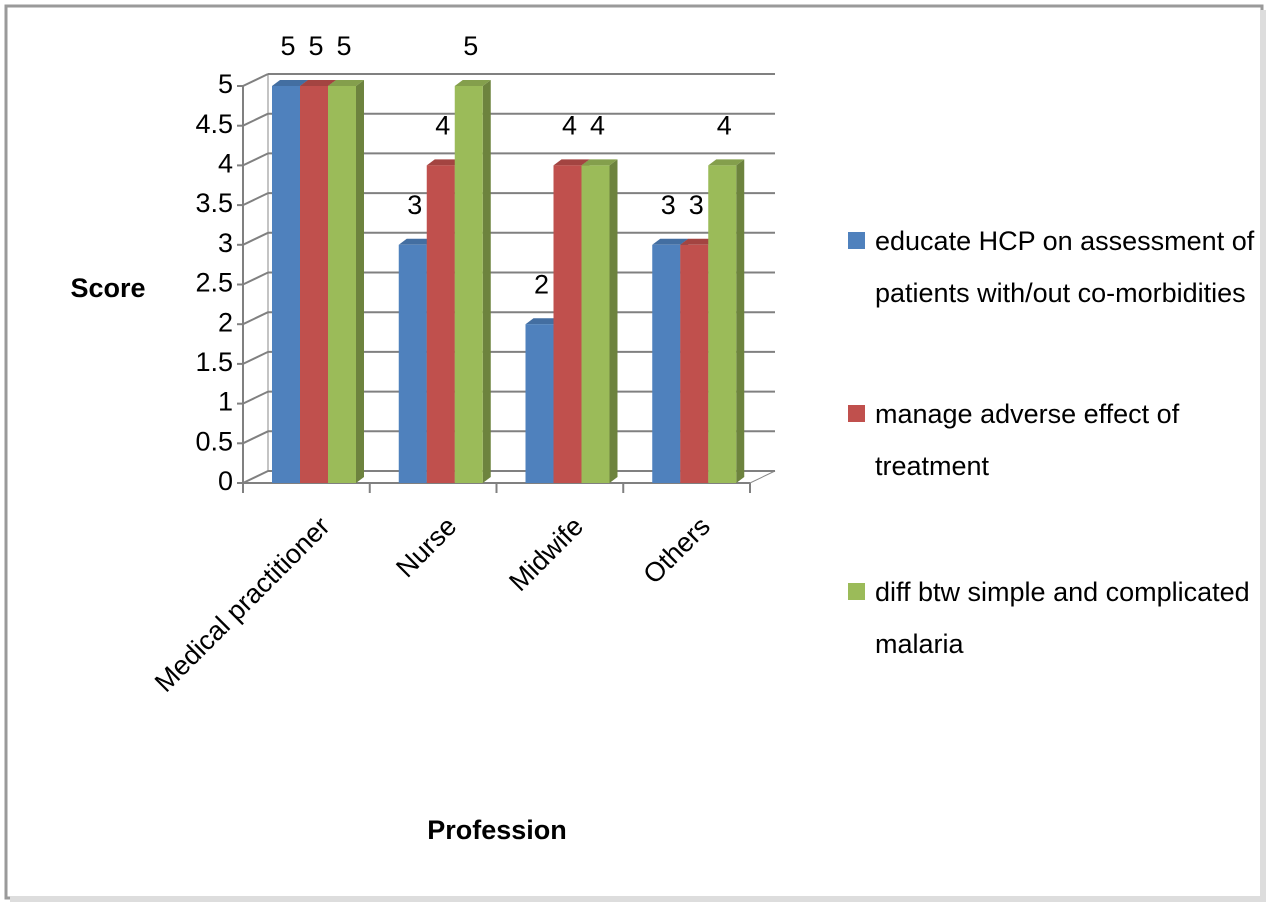 Image resolution: width=1273 pixels, height=909 pixels. What do you see at coordinates (214, 441) in the screenshot?
I see `y-tick-label: 0.5` at bounding box center [214, 441].